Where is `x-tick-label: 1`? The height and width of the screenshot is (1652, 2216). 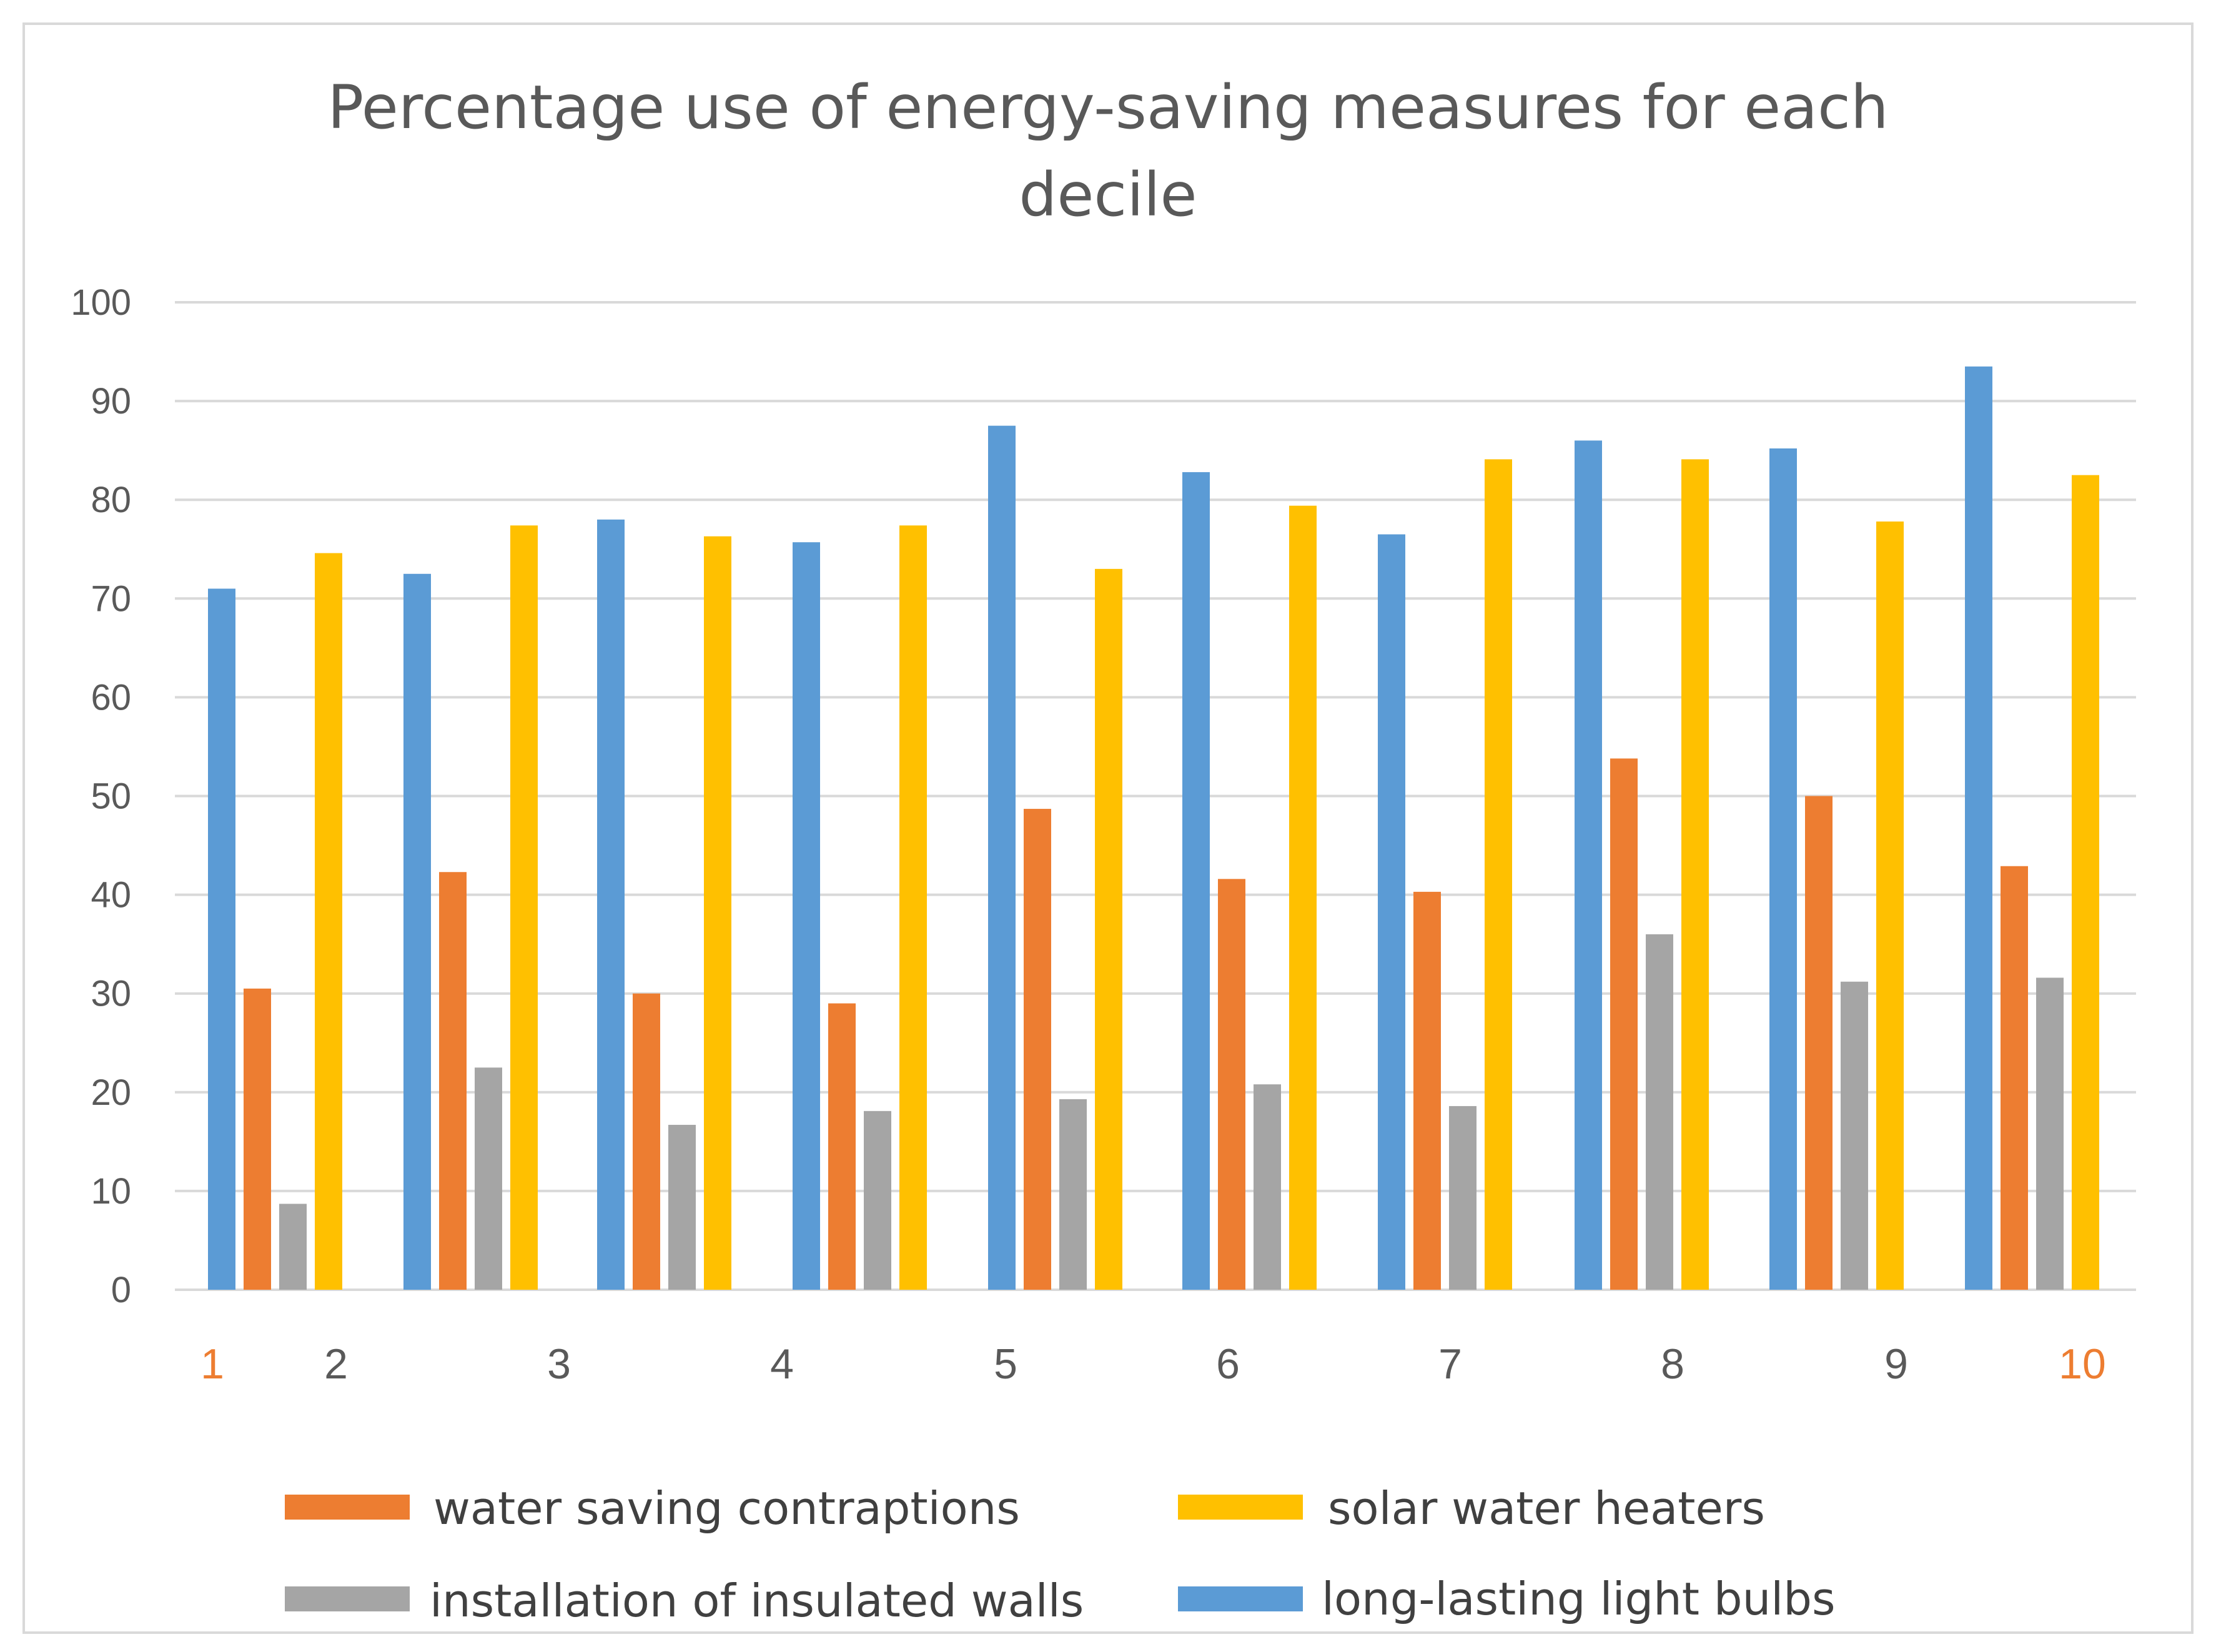 x-tick-label: 1 is located at coordinates (212, 1364).